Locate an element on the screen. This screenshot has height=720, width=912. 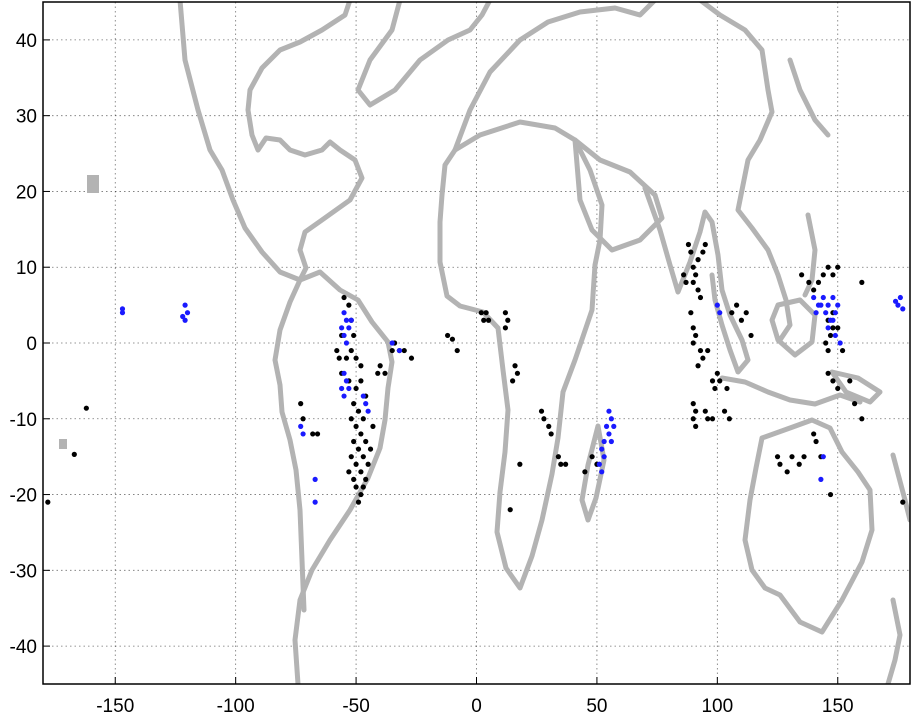
x-tick-label: -100 is located at coordinates (236, 706).